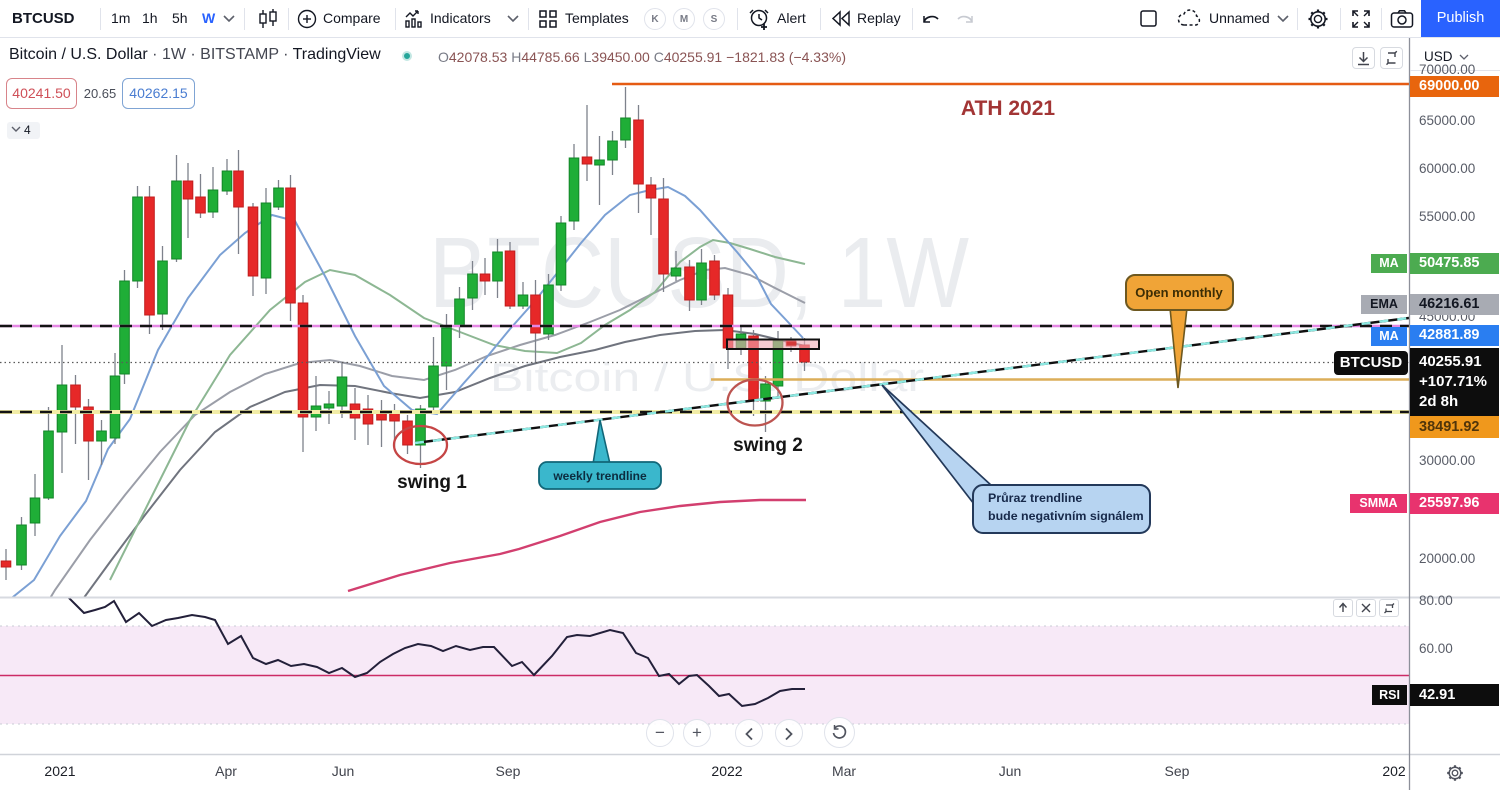 The width and height of the screenshot is (1500, 790). What do you see at coordinates (1066, 516) in the screenshot?
I see `svg-text: bude negativním signálem` at bounding box center [1066, 516].